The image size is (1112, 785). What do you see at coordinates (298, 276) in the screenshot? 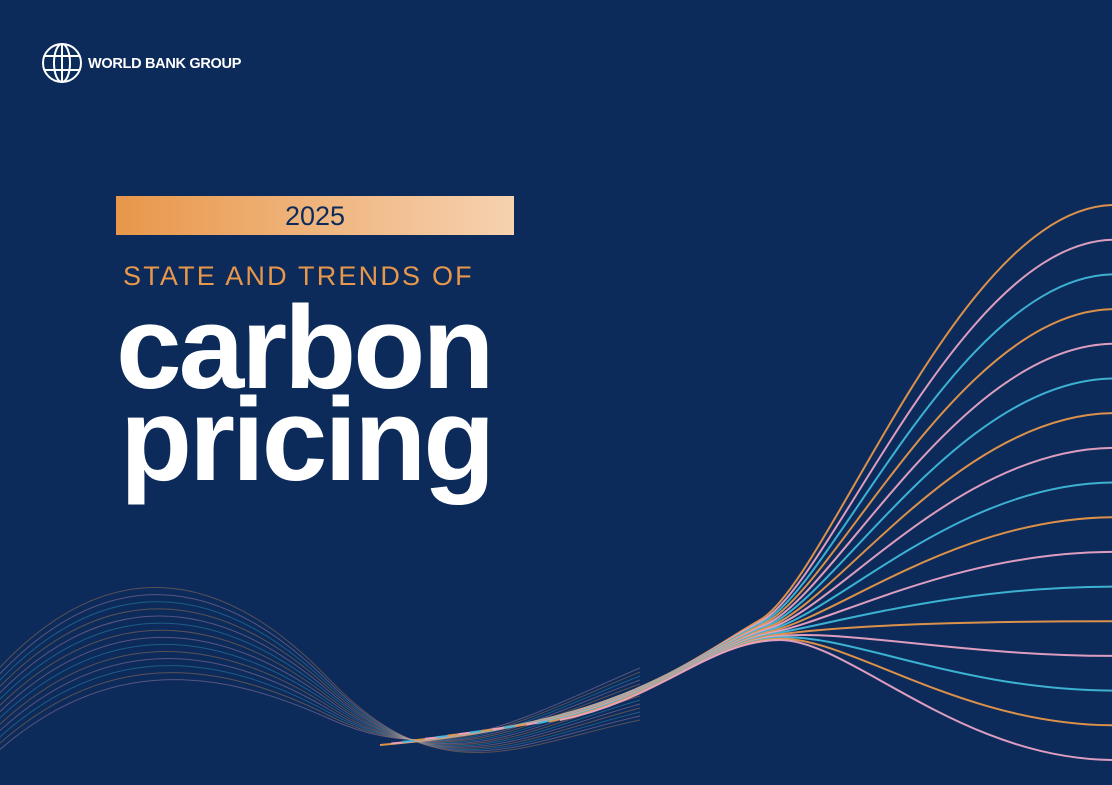
I see `subtitle: STATE AND TRENDS OF` at bounding box center [298, 276].